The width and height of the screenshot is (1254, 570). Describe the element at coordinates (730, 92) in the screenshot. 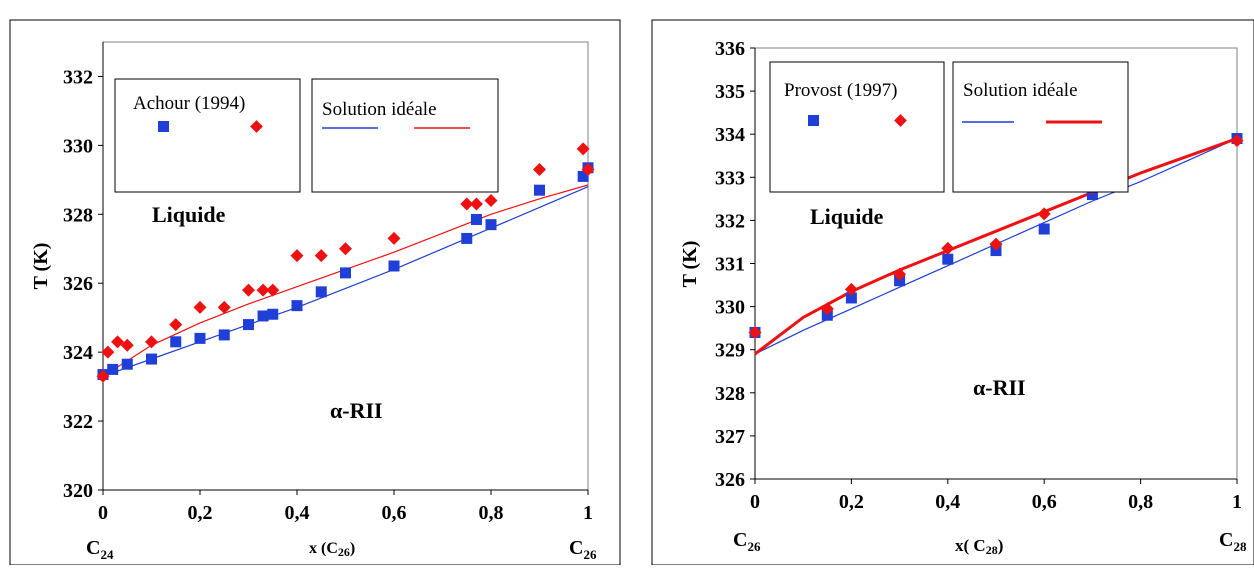

I see `y-tick-label: 335` at that location.